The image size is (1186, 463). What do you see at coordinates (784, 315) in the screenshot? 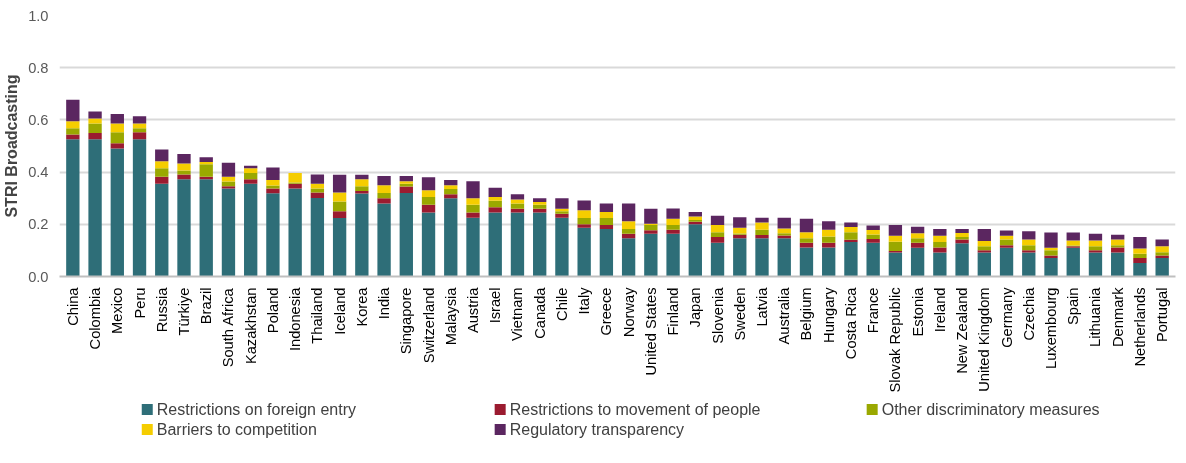
I see `x-tick-label: Australia` at bounding box center [784, 315].